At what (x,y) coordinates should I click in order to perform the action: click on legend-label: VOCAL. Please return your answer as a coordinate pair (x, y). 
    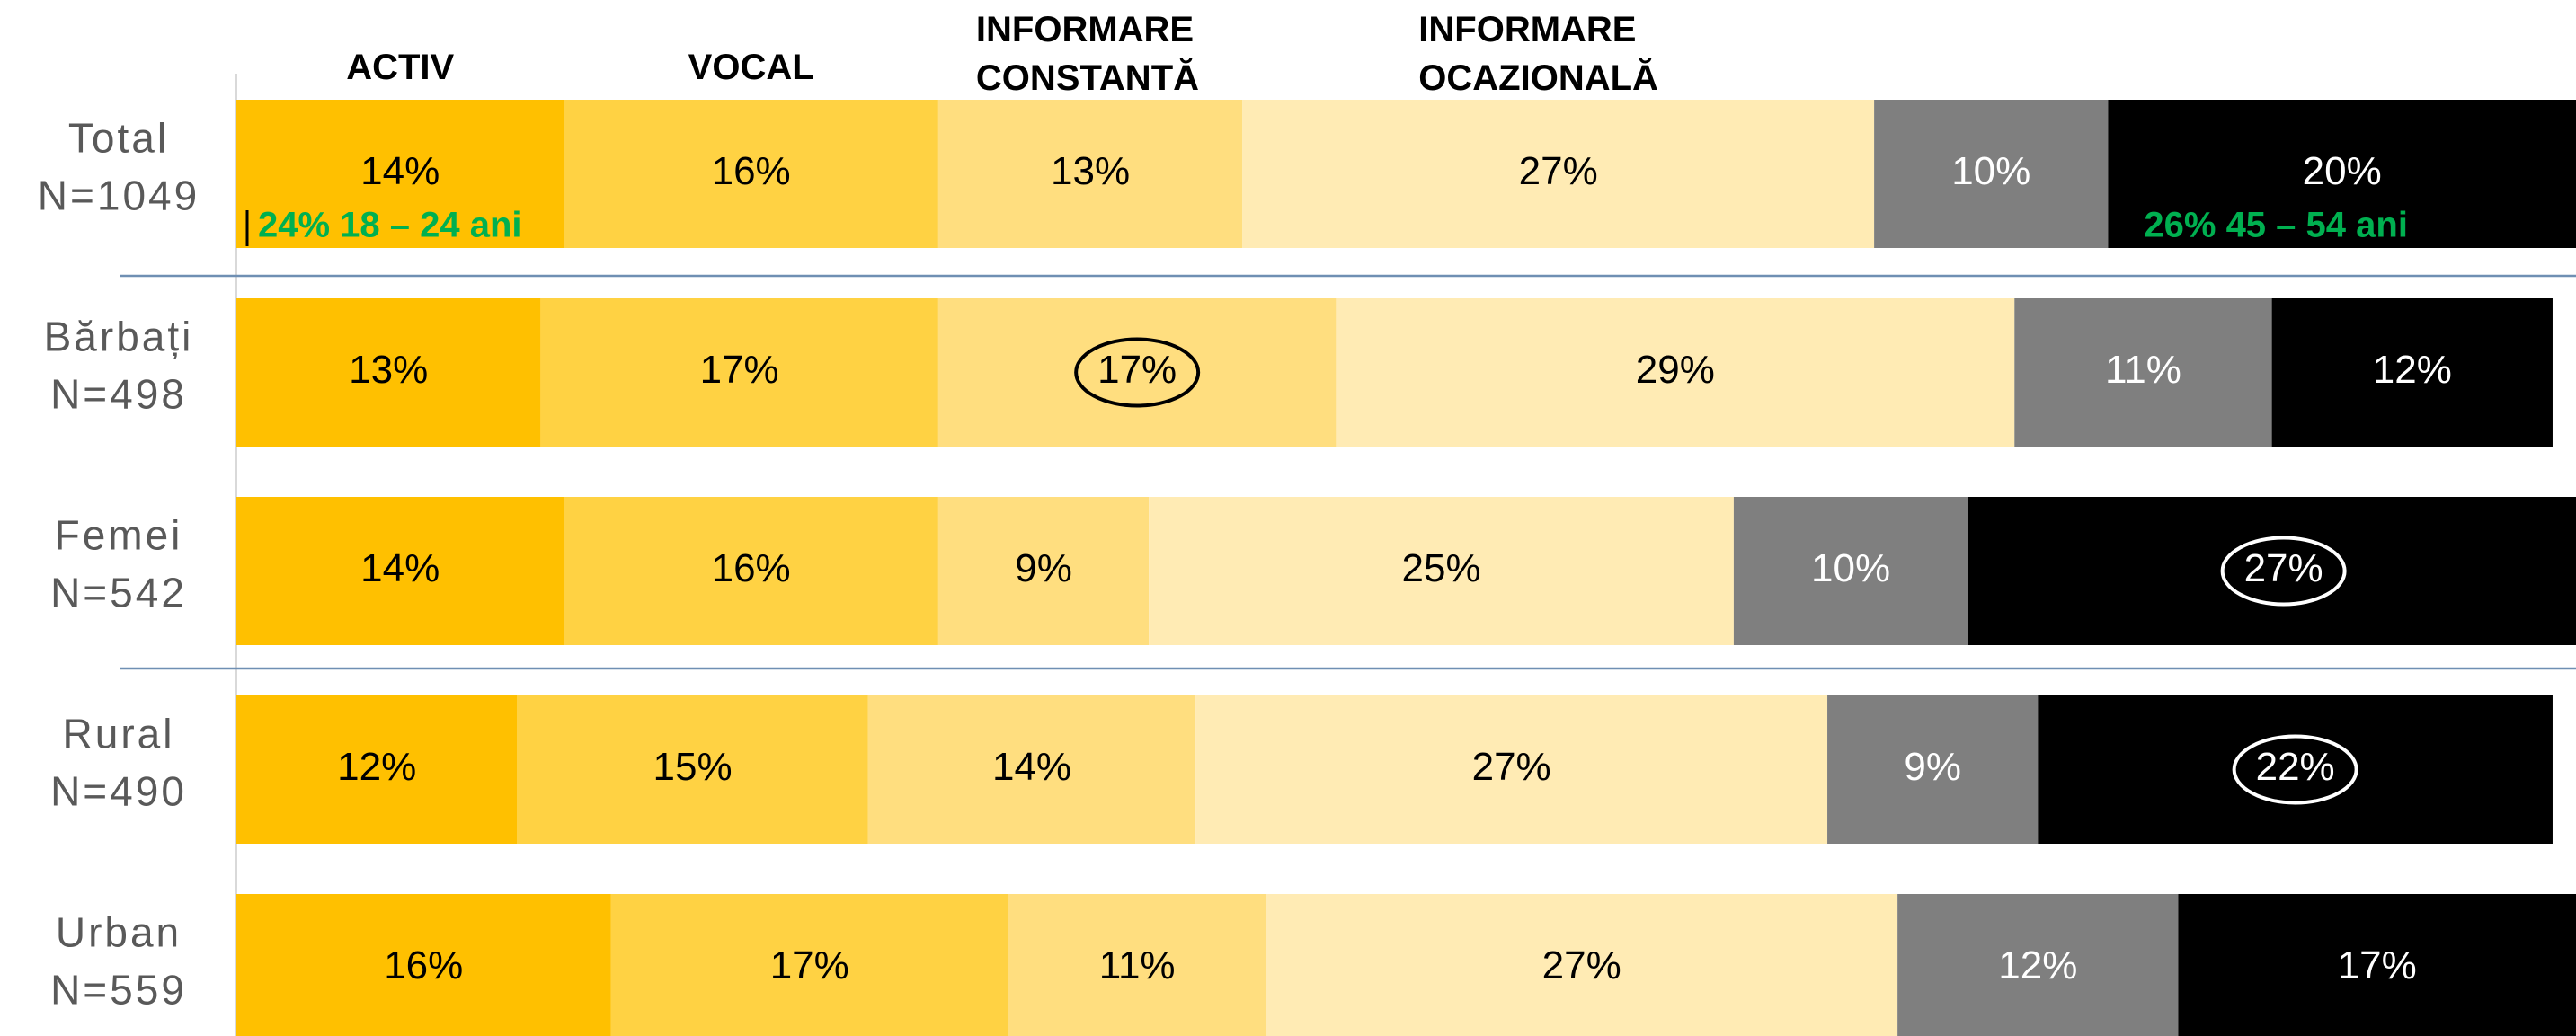
    Looking at the image, I should click on (751, 67).